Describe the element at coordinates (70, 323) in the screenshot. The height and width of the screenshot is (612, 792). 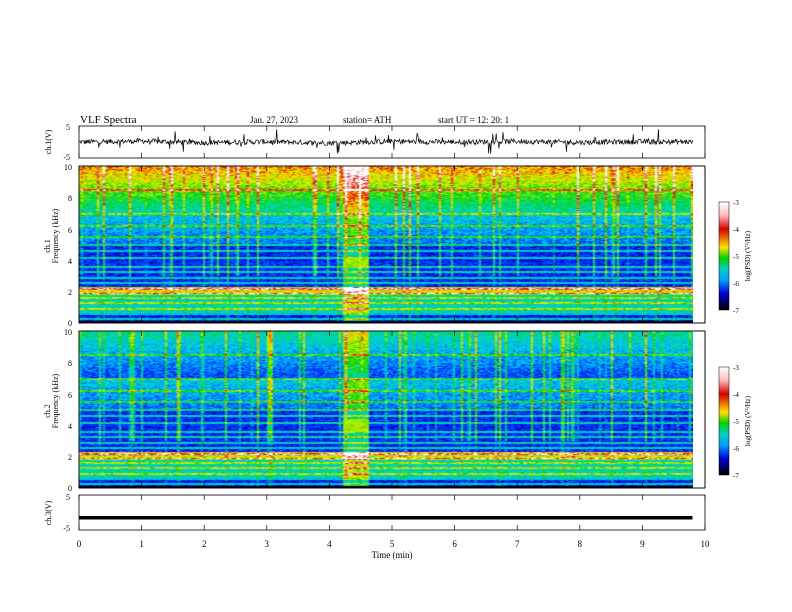
I see `ch1-spec-ytick-0: 0` at that location.